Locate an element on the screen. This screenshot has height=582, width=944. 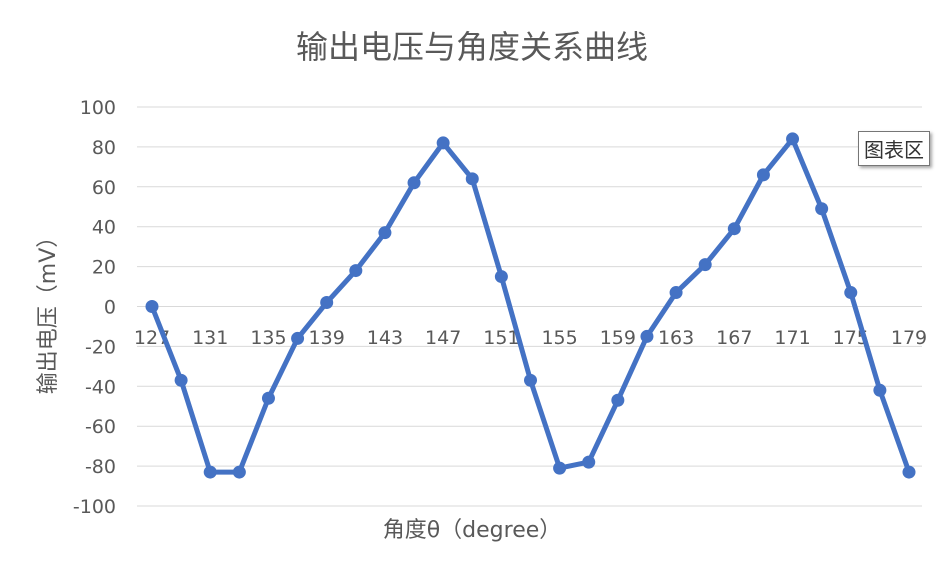
y-tick-label: 20 is located at coordinates (104, 268).